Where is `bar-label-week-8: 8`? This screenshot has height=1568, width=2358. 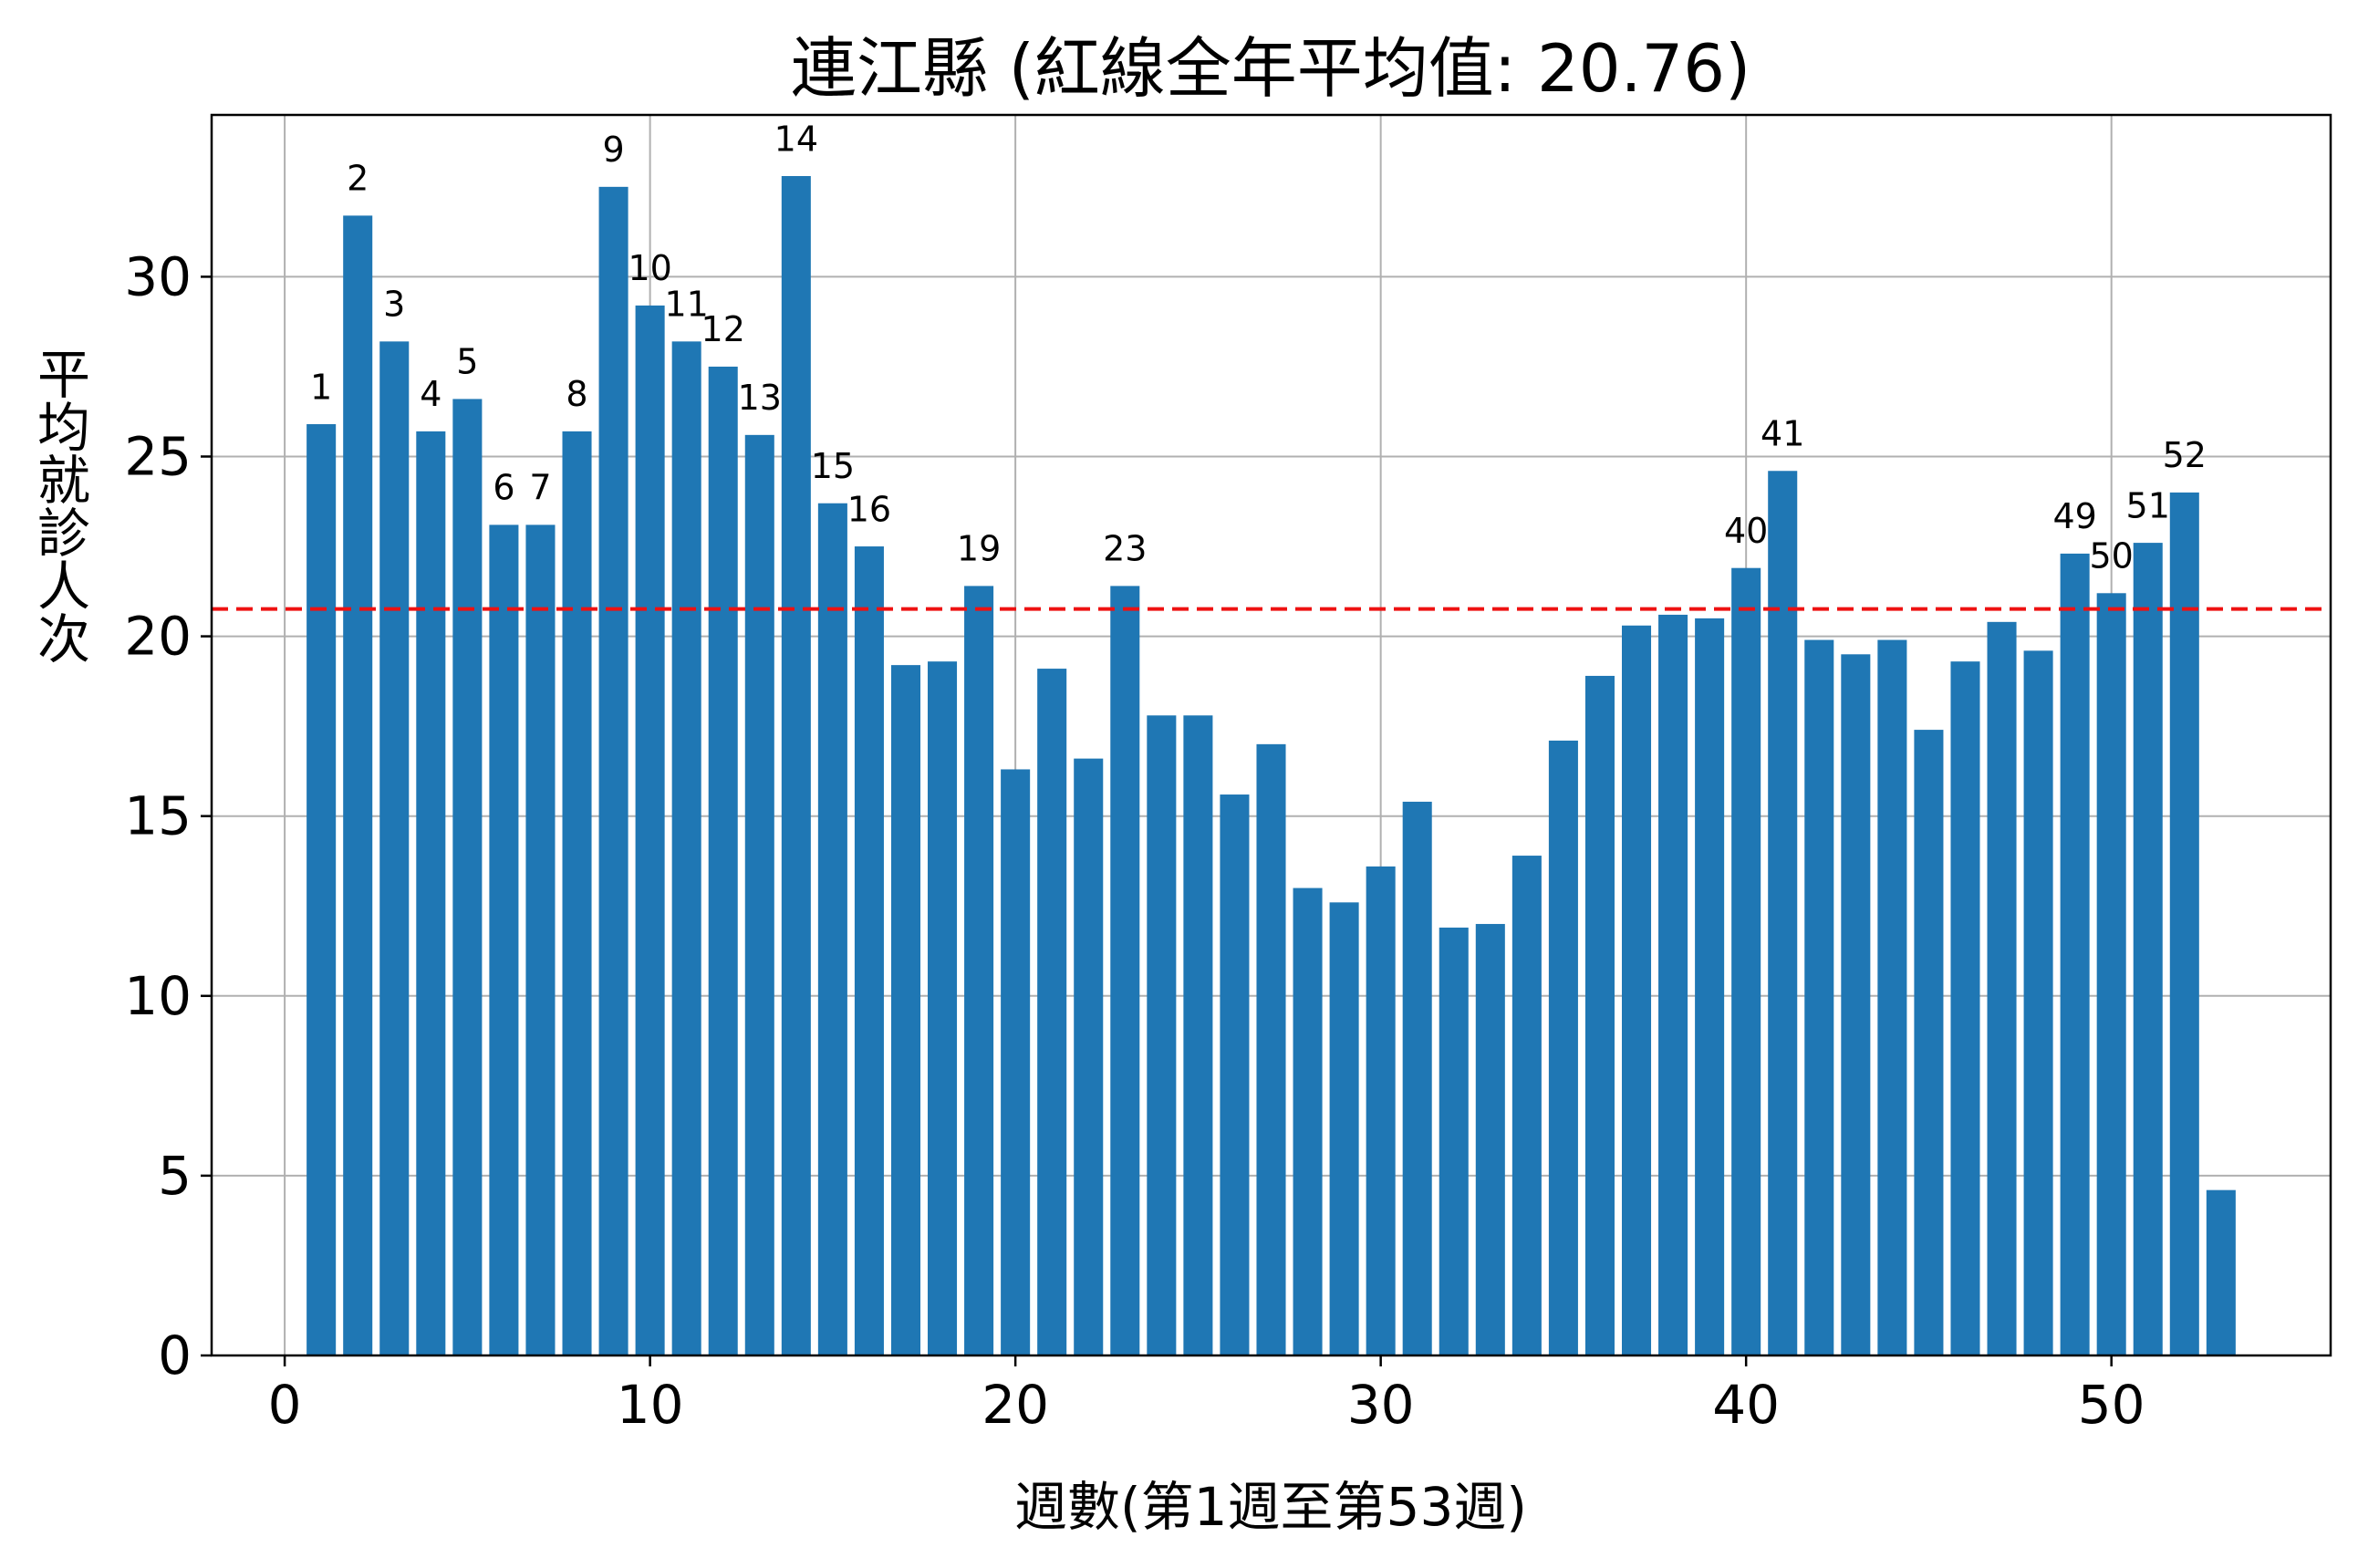 bar-label-week-8: 8 is located at coordinates (576, 394).